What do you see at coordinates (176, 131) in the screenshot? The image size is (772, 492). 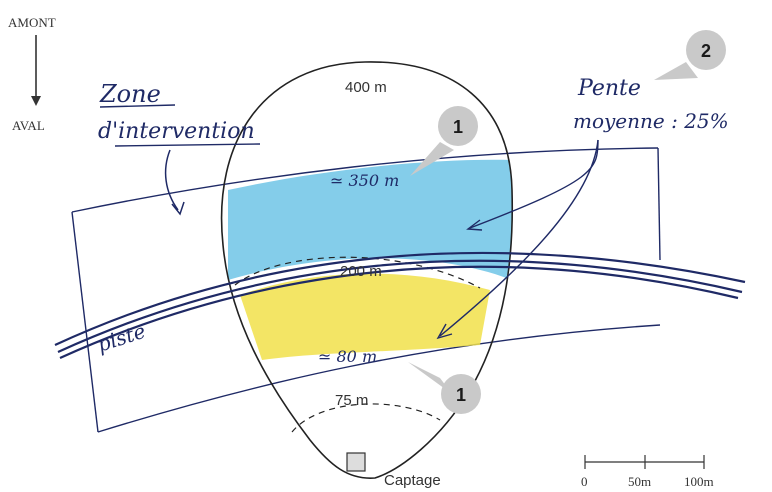 I see `zone-title-line2: d'intervention` at bounding box center [176, 131].